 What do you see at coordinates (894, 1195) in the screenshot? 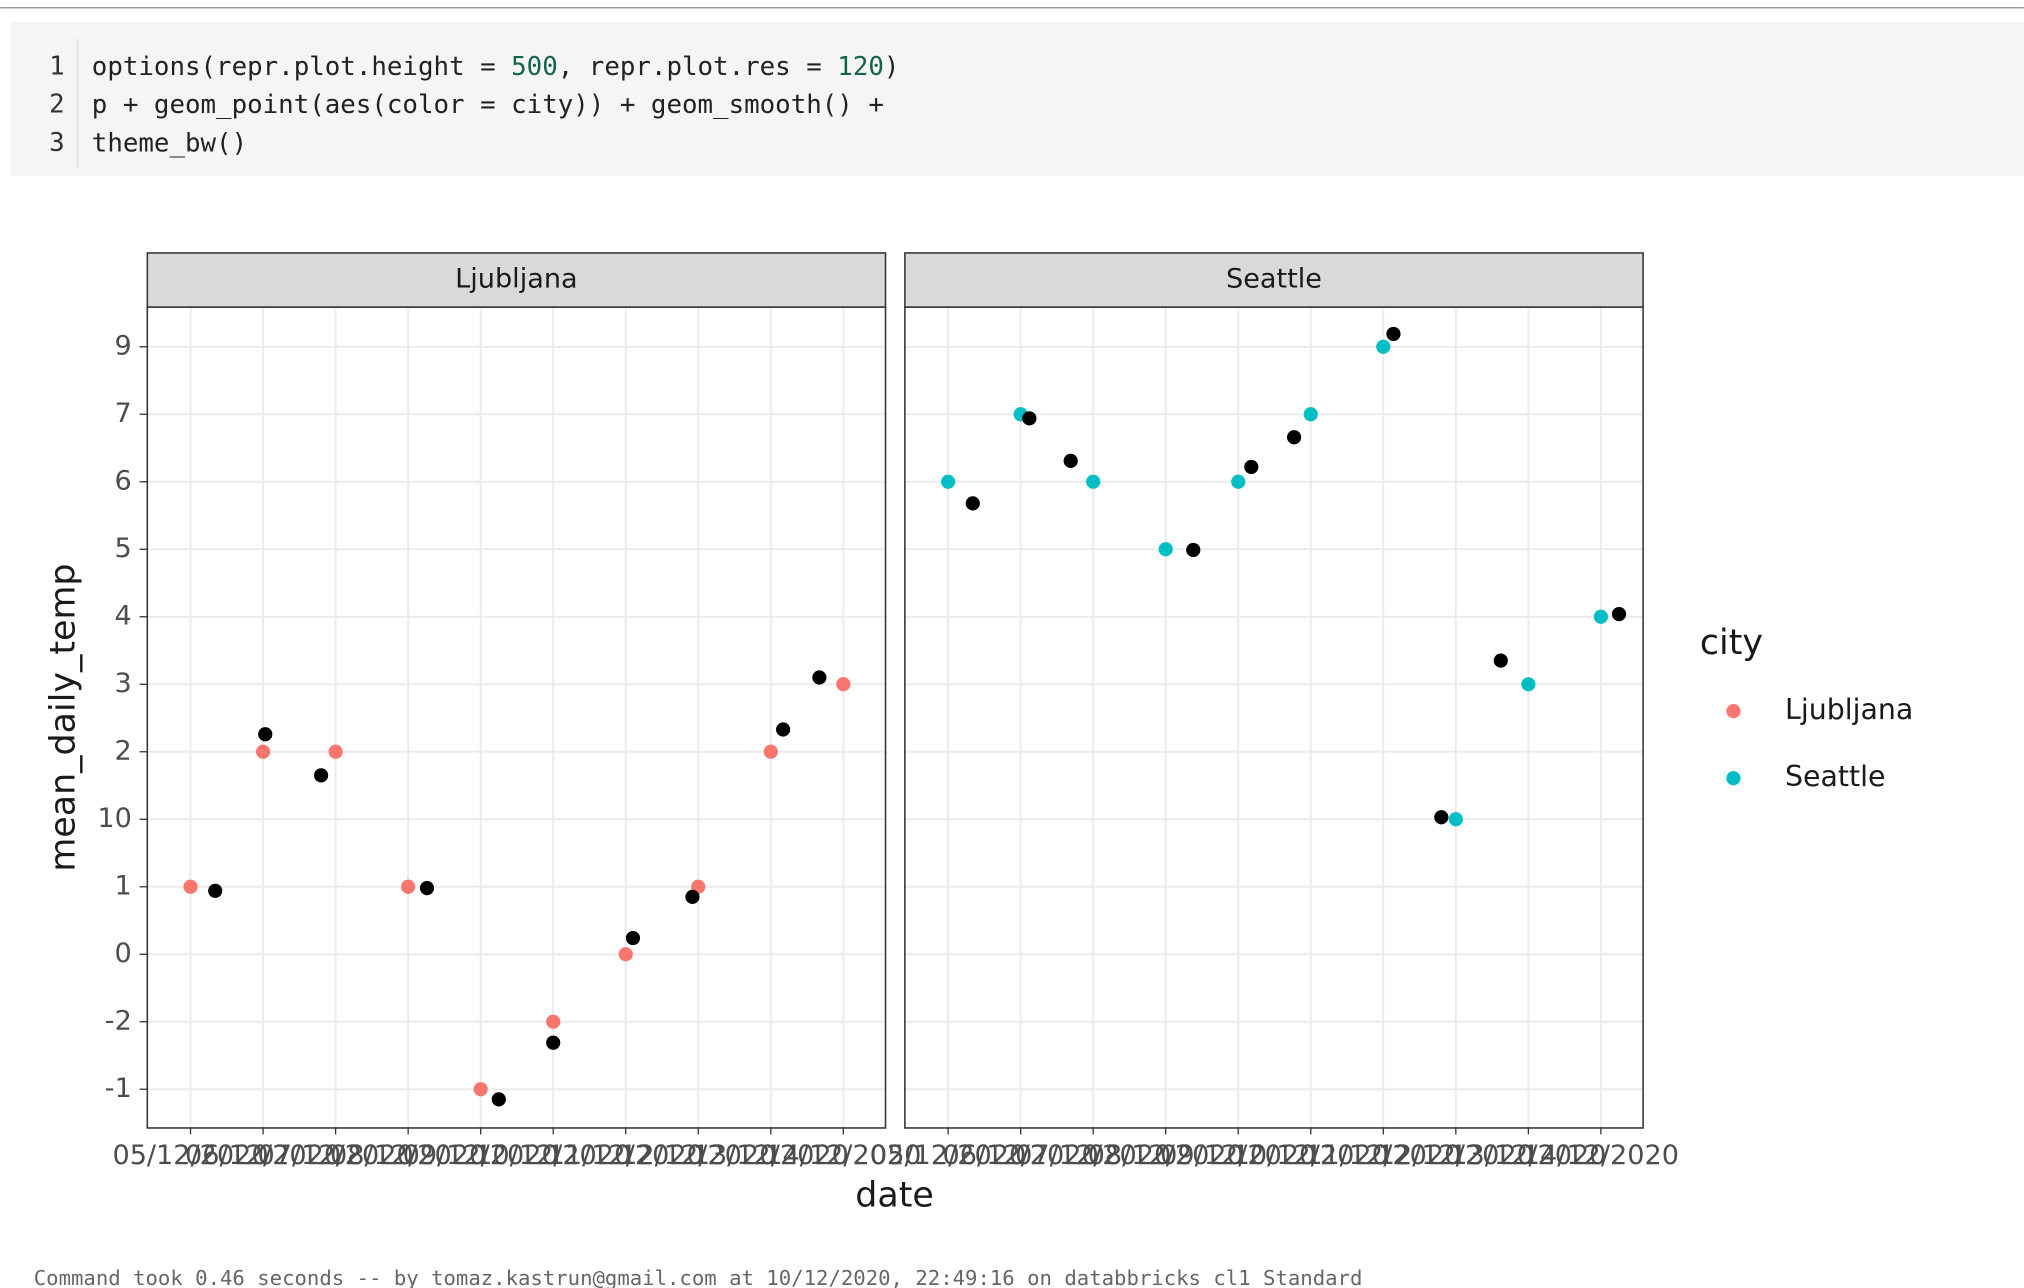
I see `x-axis-title: date` at bounding box center [894, 1195].